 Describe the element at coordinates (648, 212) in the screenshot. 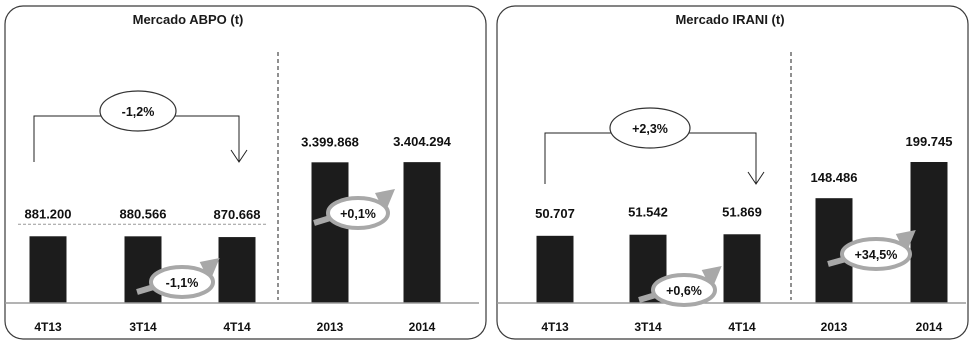

I see `data-label-3t14: 51.542` at that location.